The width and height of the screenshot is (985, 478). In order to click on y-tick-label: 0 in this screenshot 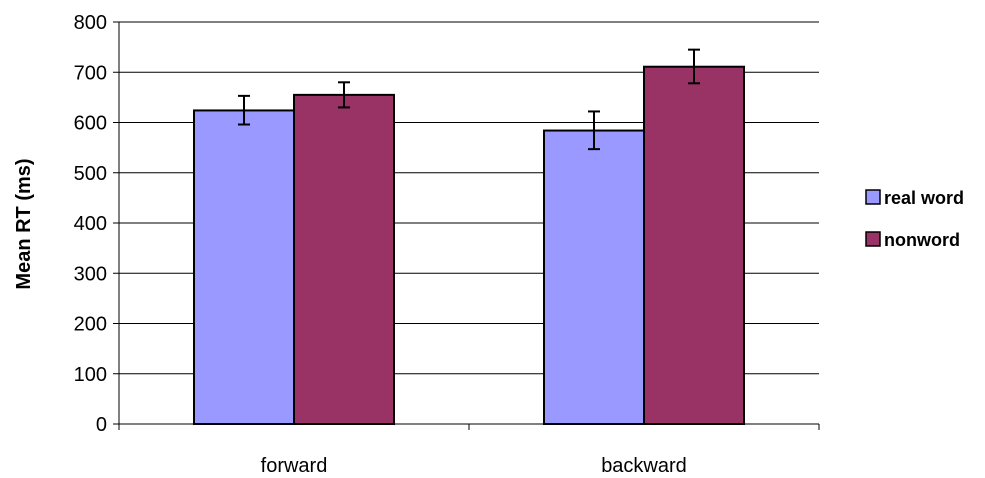, I will do `click(101, 425)`.